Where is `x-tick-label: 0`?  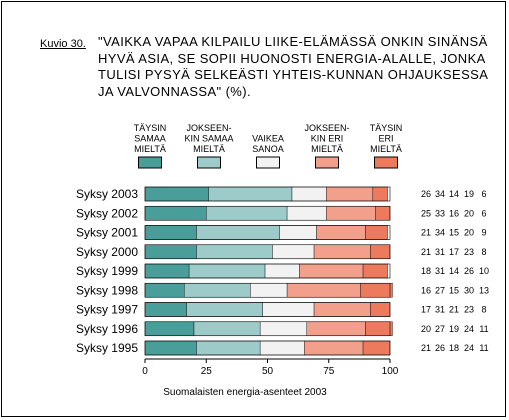
x-tick-label: 0 is located at coordinates (145, 371).